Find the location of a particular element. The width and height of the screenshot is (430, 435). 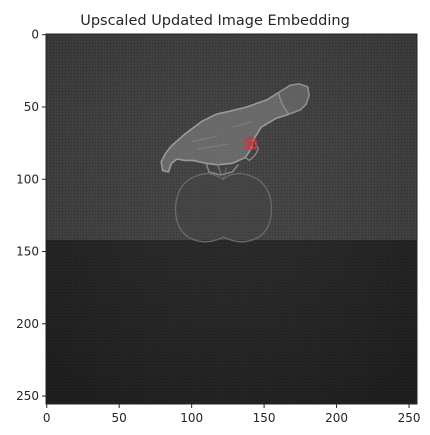

y-axis: 0 50 100 150 200 250 is located at coordinates (31, 215).